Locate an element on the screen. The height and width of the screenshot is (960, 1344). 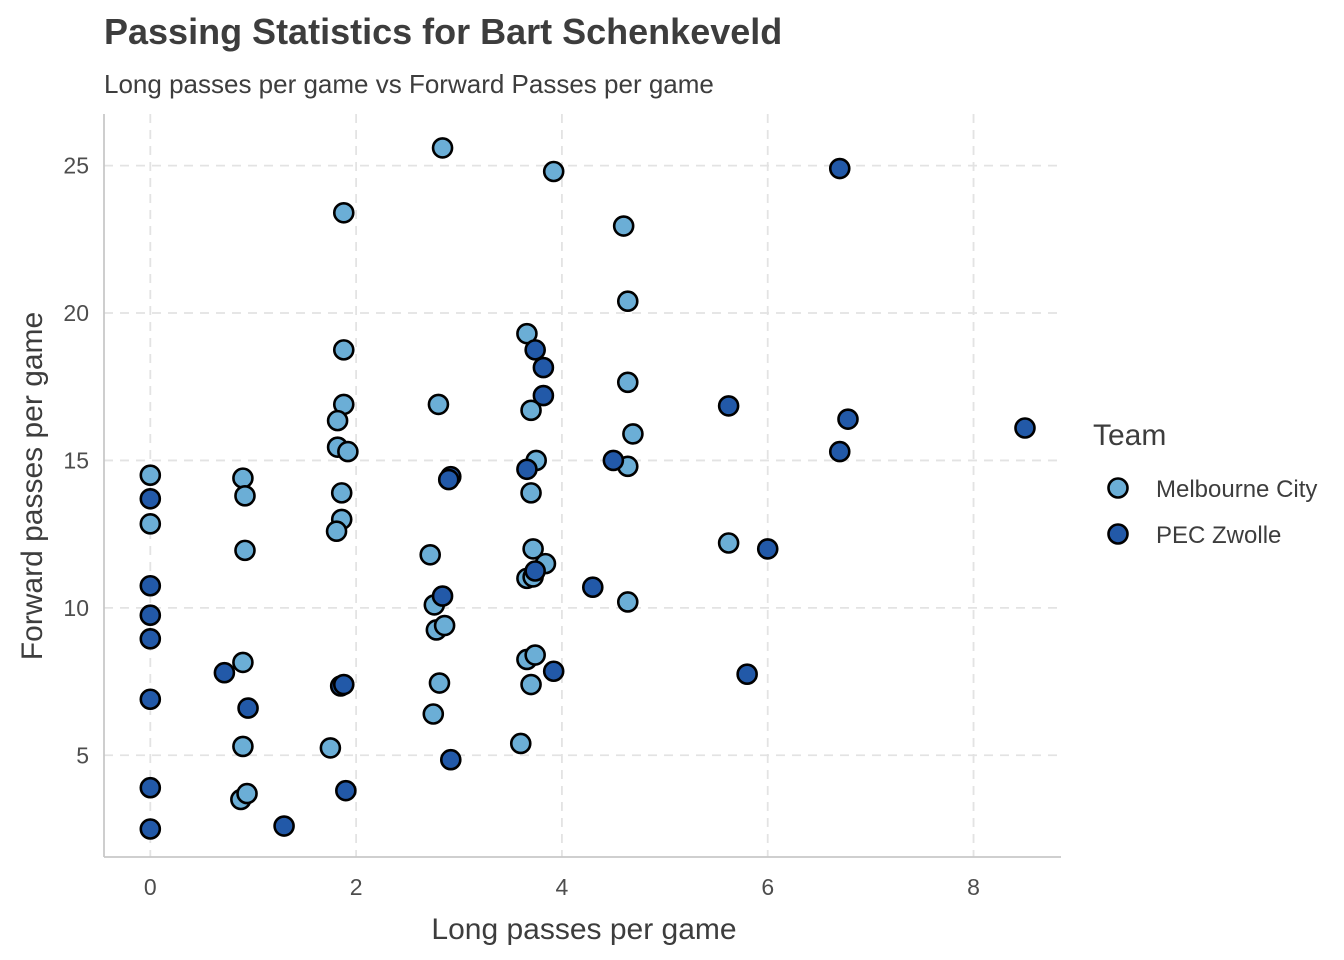
legend: Team Melbourne City PEC Zwolle is located at coordinates (1205, 484).